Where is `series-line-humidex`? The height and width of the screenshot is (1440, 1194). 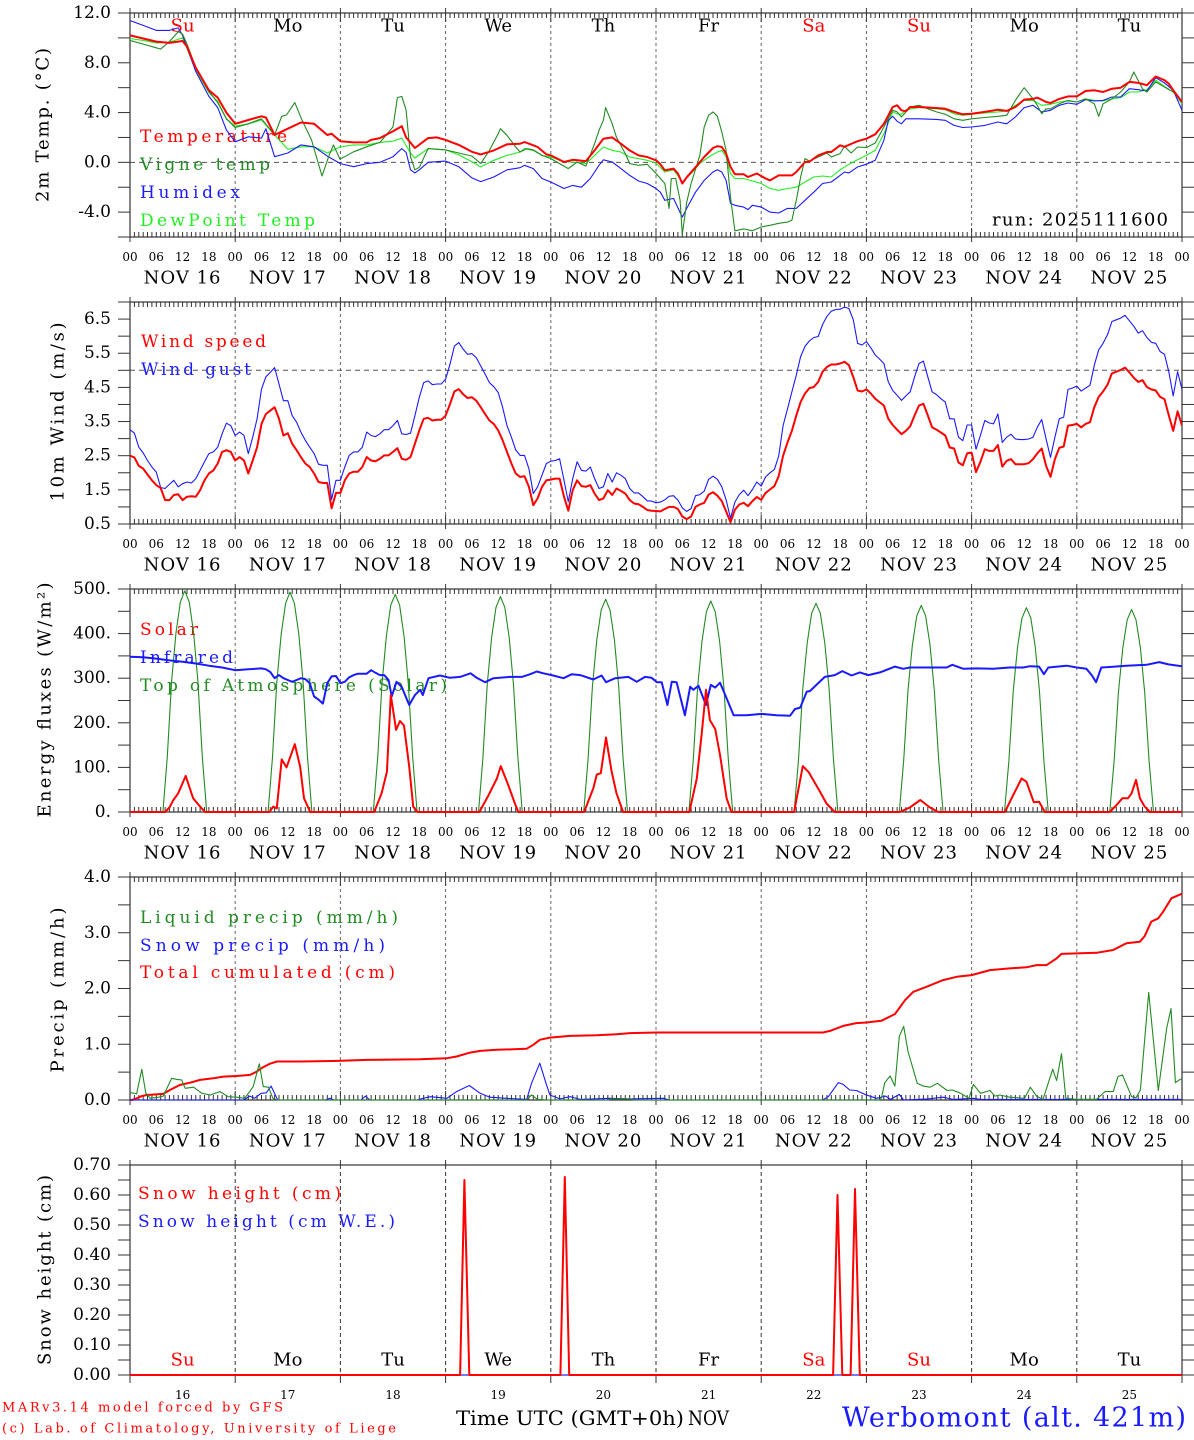
series-line-humidex is located at coordinates (656, 118).